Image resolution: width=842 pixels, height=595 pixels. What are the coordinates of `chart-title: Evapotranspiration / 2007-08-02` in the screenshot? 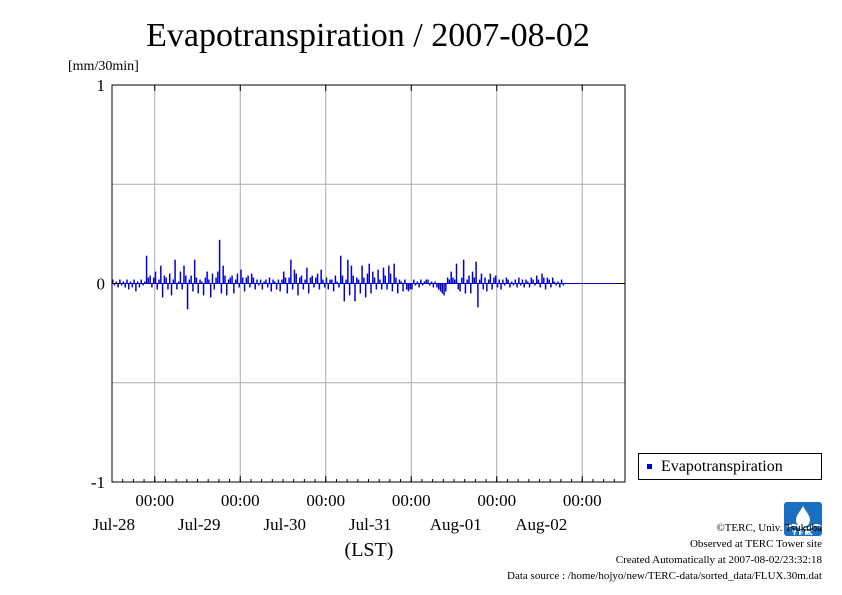 It's located at (368, 35).